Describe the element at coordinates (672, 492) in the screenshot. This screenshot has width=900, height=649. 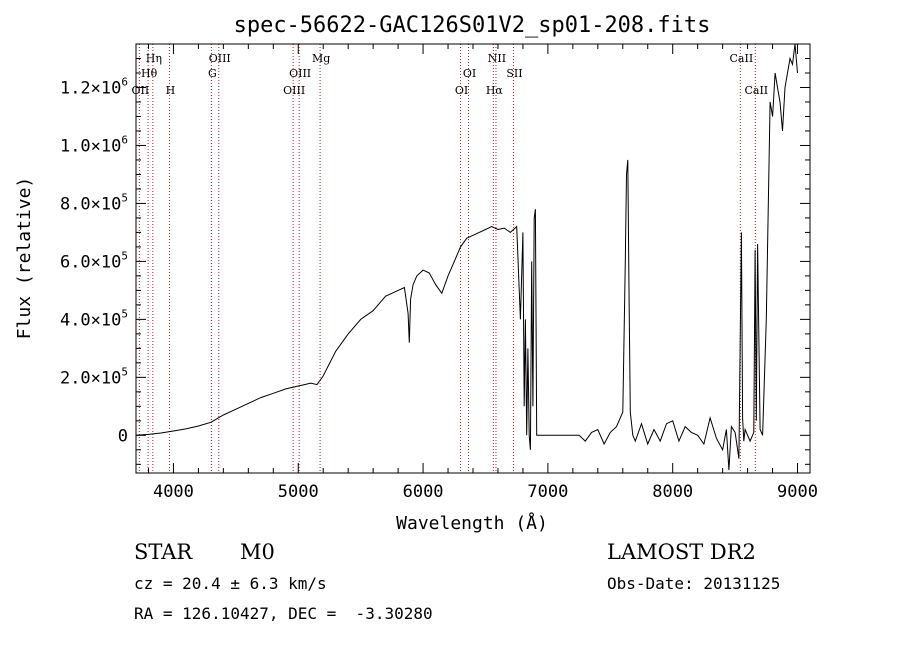
I see `x-tick-label: 8000` at that location.